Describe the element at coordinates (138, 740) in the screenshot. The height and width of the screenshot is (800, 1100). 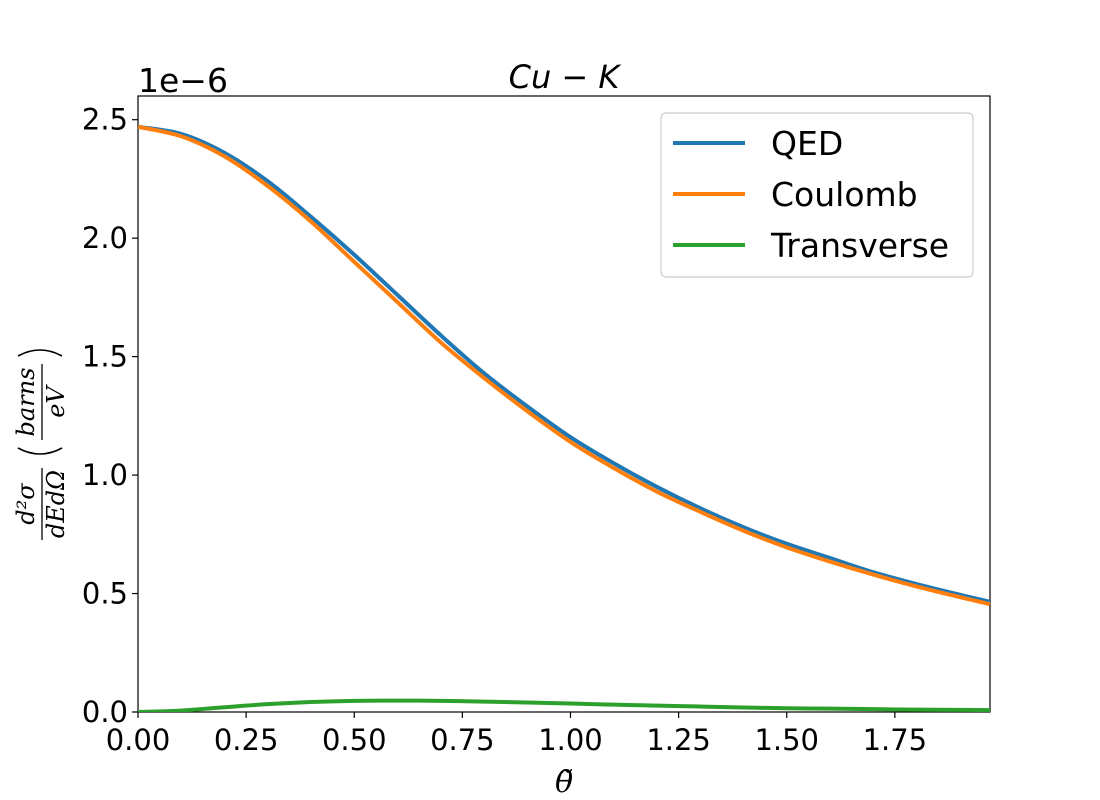
I see `x-tick-label: 0.00` at that location.